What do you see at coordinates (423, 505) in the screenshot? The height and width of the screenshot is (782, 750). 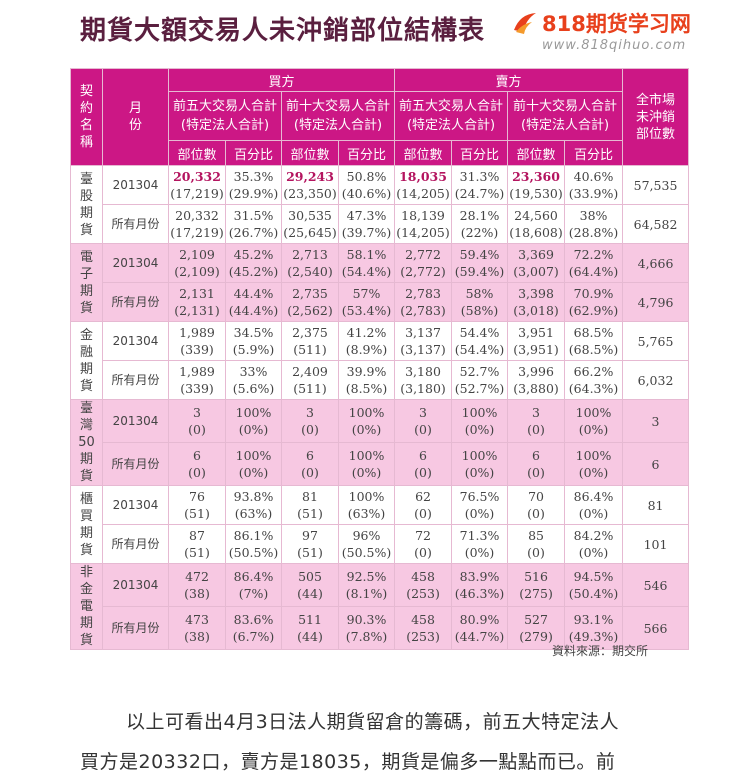 I see `position-cell: 62 (0)` at bounding box center [423, 505].